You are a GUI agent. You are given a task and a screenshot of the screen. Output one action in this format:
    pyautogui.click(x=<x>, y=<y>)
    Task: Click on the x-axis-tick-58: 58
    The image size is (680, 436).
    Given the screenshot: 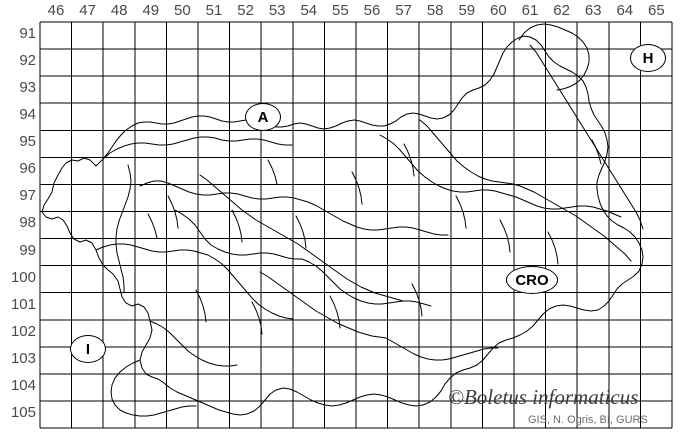 What is the action you would take?
    pyautogui.click(x=435, y=10)
    